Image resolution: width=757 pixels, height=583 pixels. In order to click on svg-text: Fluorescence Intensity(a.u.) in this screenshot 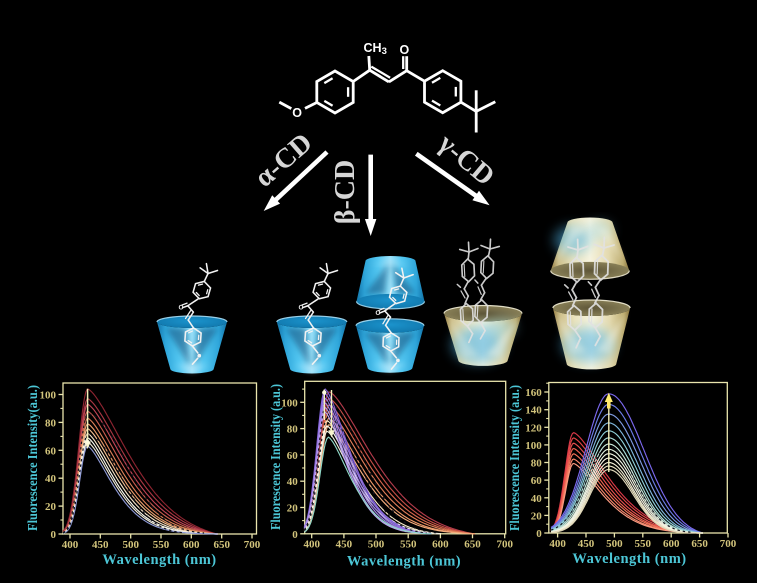, I will do `click(33, 458)`.